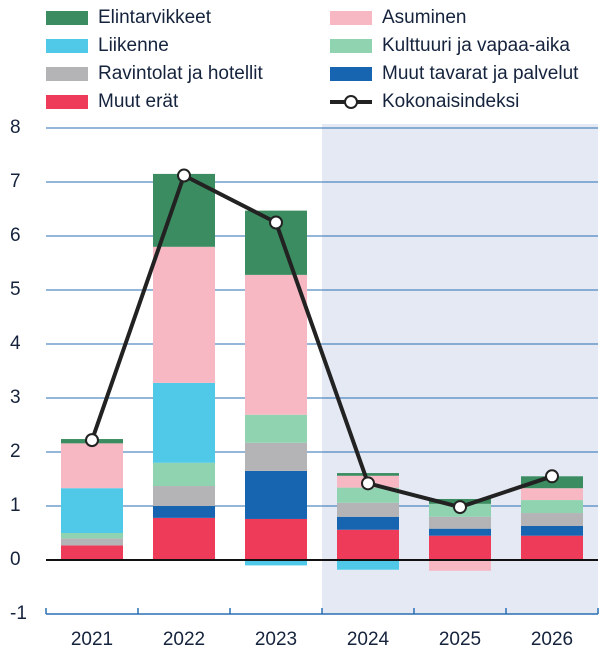  What do you see at coordinates (15, 451) in the screenshot?
I see `y-tick-label: 2` at bounding box center [15, 451].